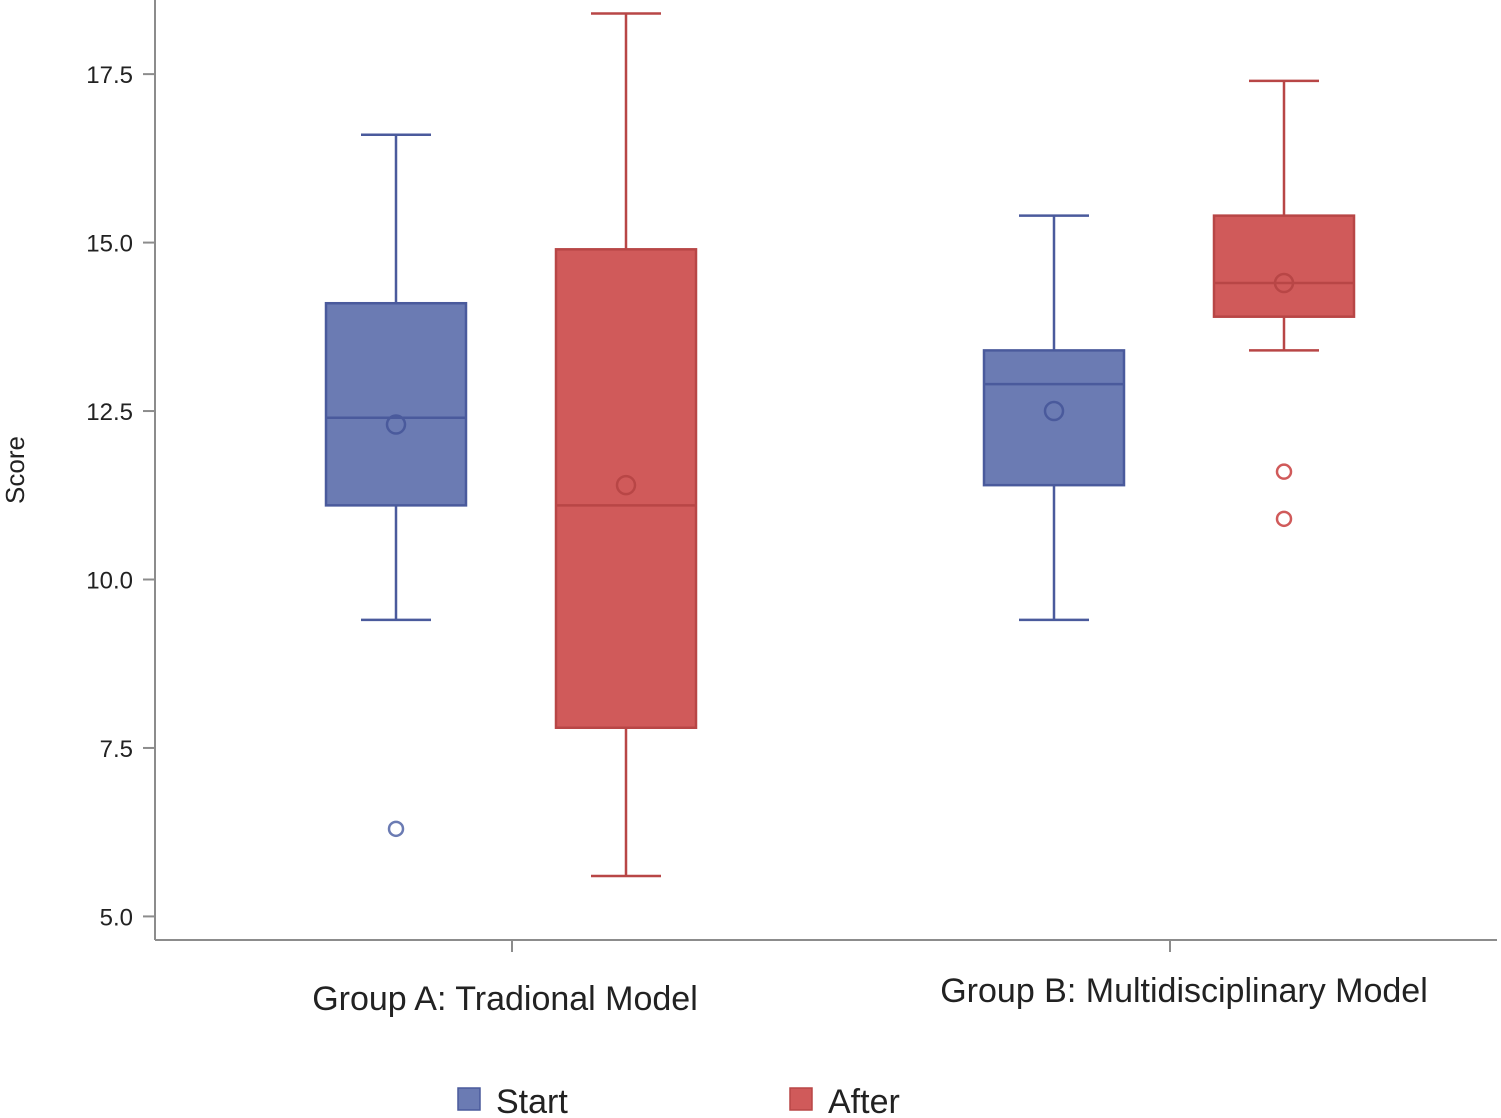  I want to click on legend-item-after: After, so click(844, 1100).